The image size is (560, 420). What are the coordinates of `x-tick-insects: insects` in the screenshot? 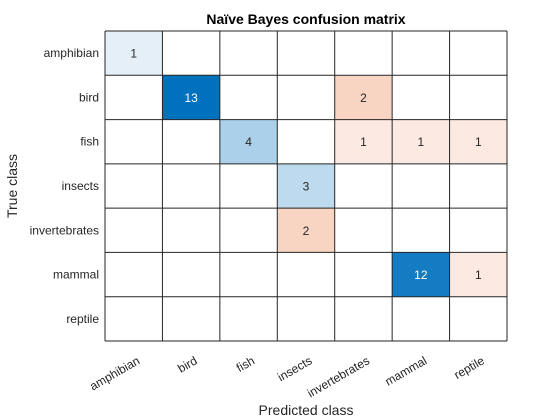 It's located at (294, 368).